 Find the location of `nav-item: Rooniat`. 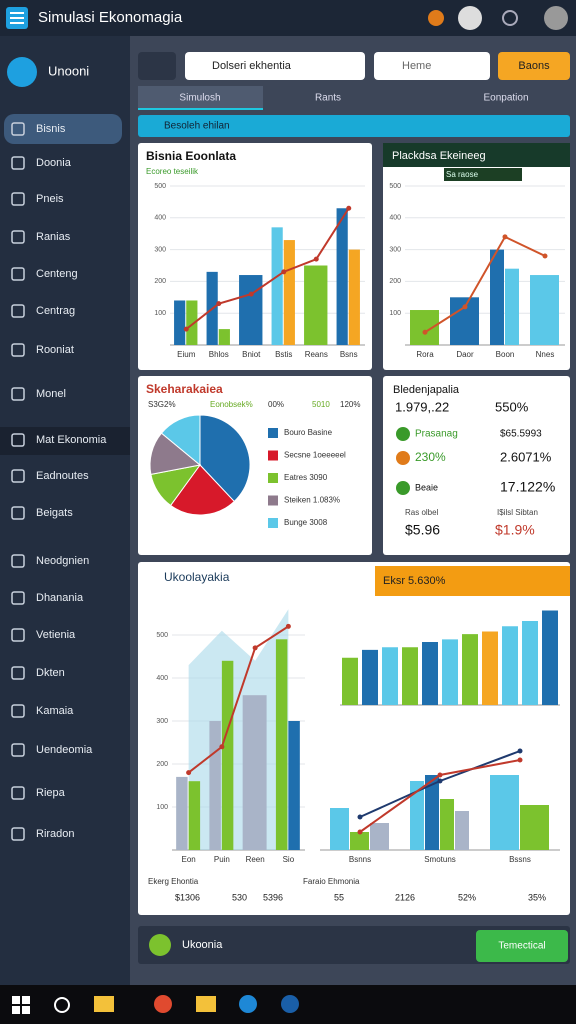

nav-item: Rooniat is located at coordinates (55, 350).